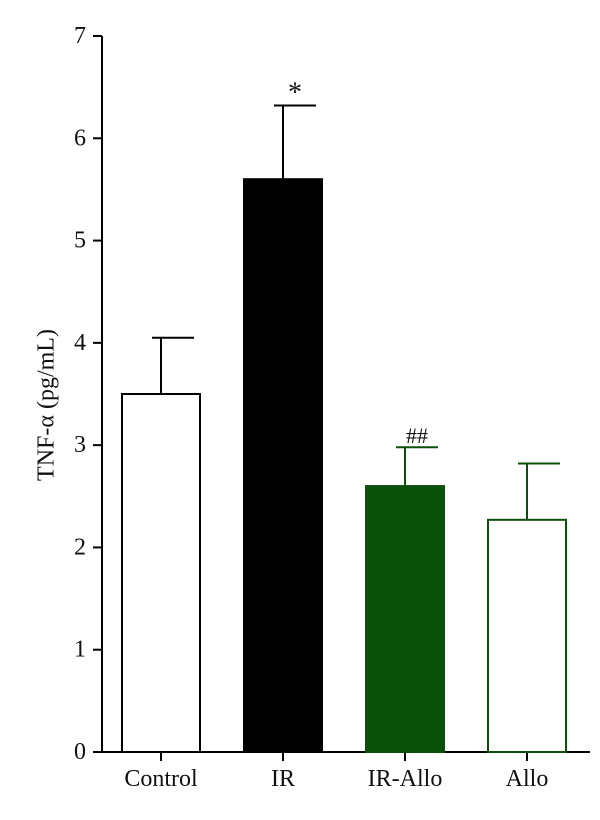 This screenshot has height=820, width=600. What do you see at coordinates (346, 771) in the screenshot?
I see `x-axis: Control IR IR-Allo Allo` at bounding box center [346, 771].